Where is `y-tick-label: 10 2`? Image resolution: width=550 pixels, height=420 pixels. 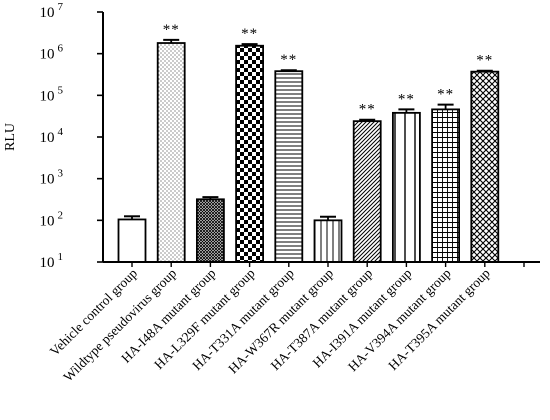
y-tick-label: 10 2 is located at coordinates (52, 219).